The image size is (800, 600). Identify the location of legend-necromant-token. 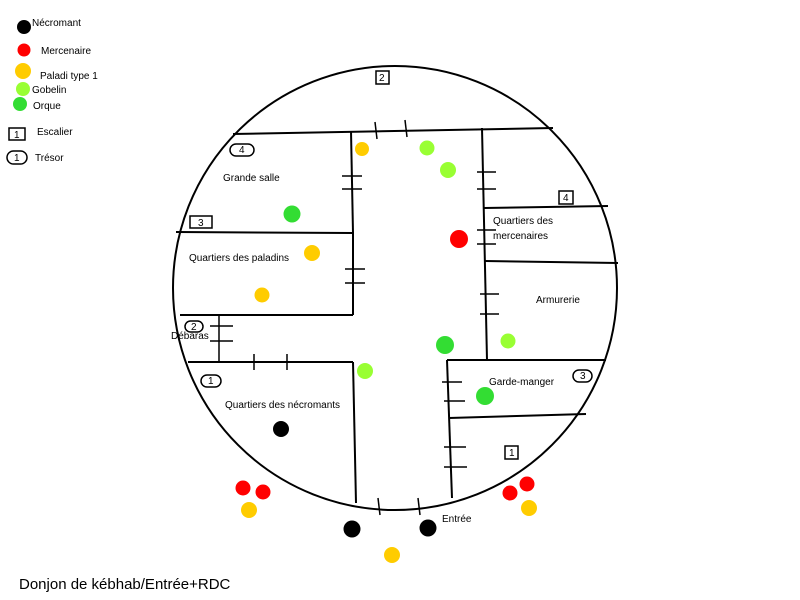
(24, 27).